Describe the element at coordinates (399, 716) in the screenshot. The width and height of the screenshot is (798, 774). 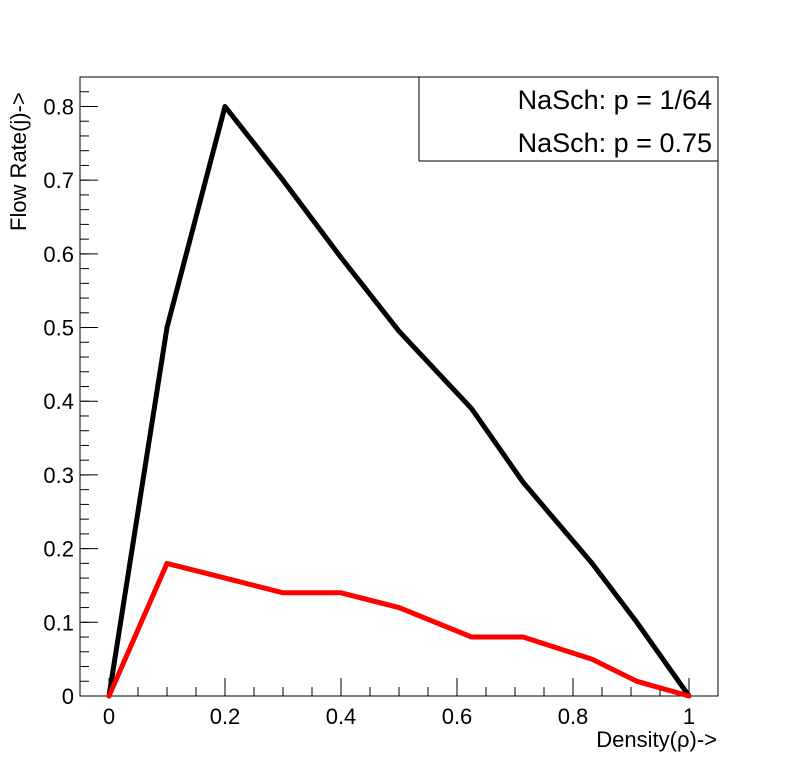
I see `x-tick-labels: 0 0.2 0.4 0.6 0.8 1` at that location.